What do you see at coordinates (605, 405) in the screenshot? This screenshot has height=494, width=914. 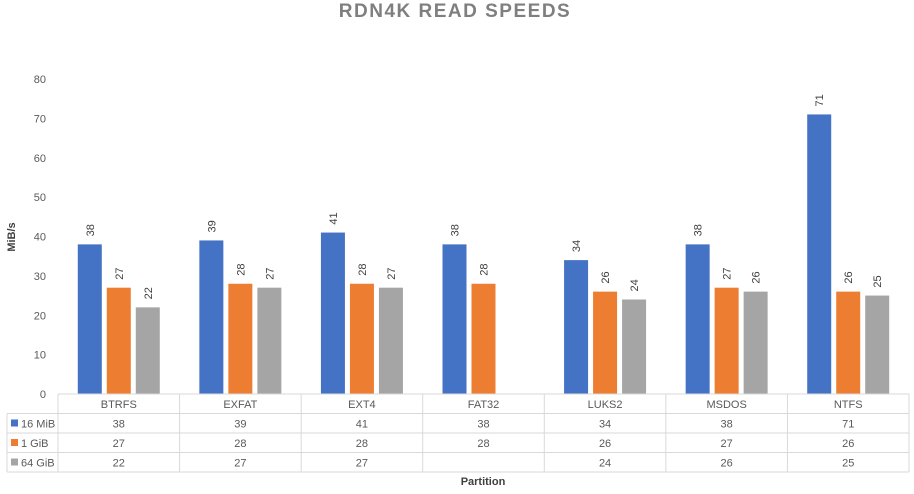 I see `category-label: LUKS2` at bounding box center [605, 405].